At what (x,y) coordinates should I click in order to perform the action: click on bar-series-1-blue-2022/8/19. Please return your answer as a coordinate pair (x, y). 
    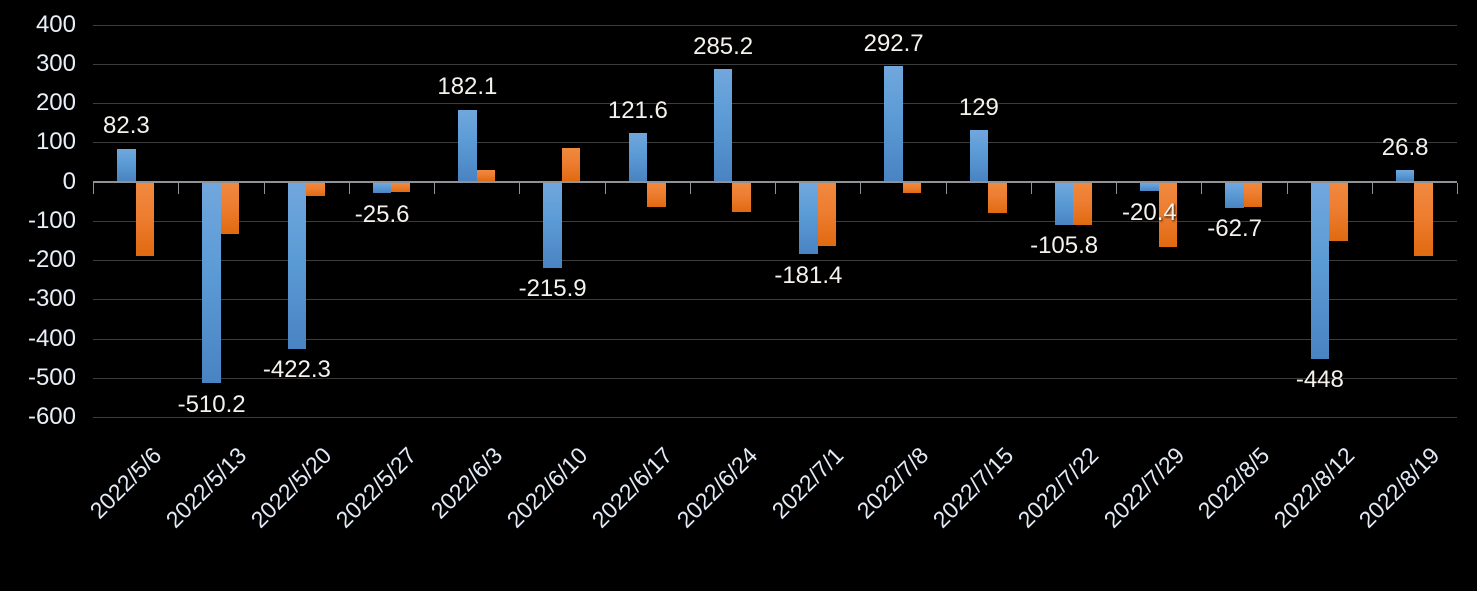
    Looking at the image, I should click on (1405, 175).